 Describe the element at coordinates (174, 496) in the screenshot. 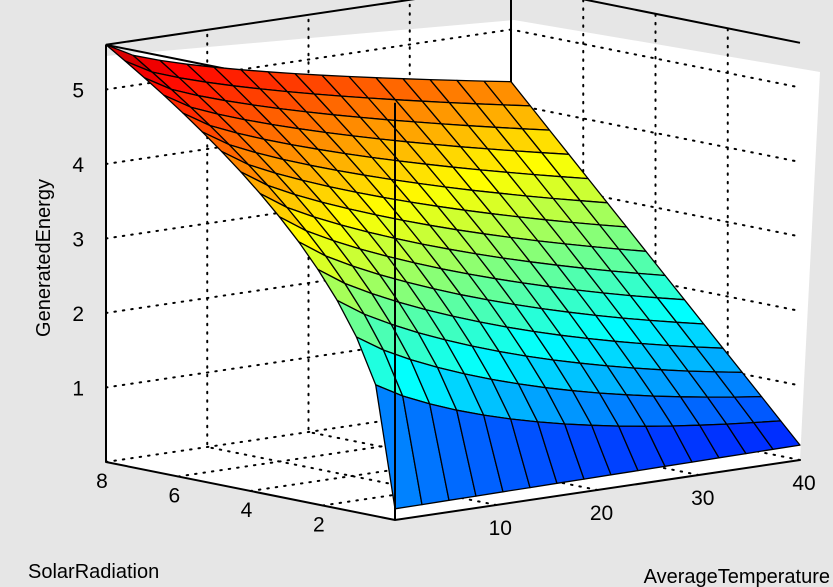

I see `y-tick-label: 6` at that location.